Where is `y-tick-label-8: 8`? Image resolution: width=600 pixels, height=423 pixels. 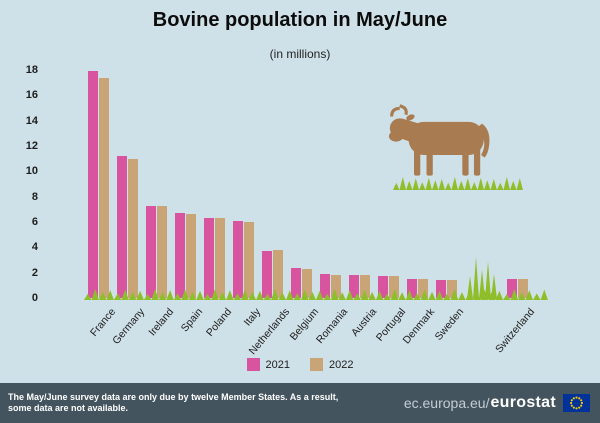
y-tick-label-8: 8 is located at coordinates (34, 196).